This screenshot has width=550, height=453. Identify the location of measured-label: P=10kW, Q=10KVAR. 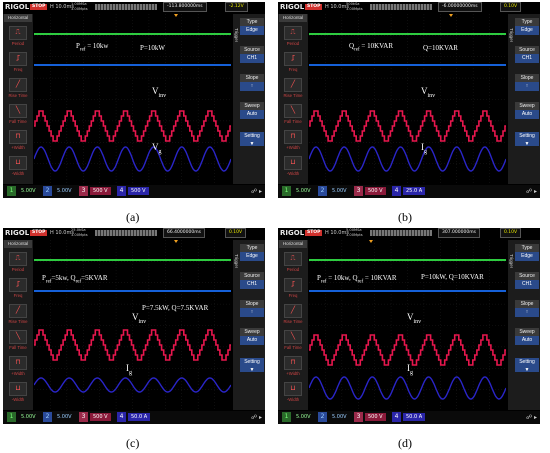
(452, 277).